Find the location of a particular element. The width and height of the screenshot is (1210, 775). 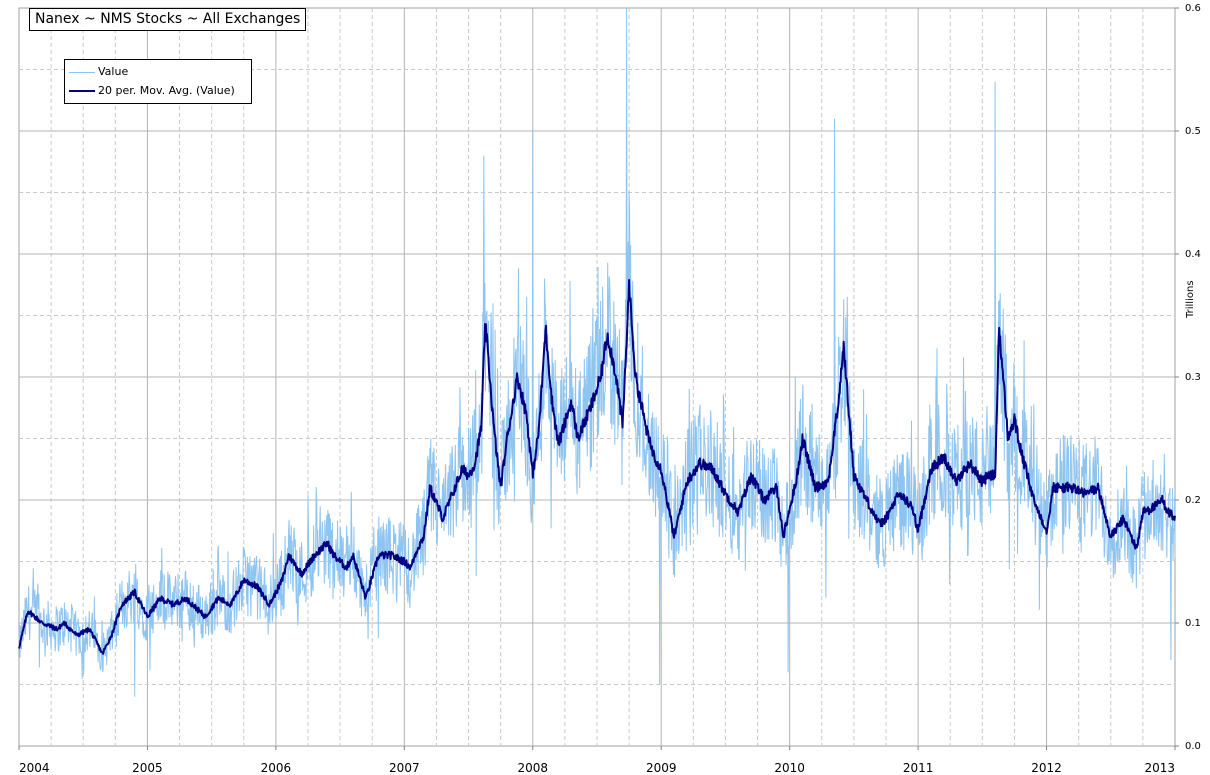

legend-label-value: Value is located at coordinates (113, 71).